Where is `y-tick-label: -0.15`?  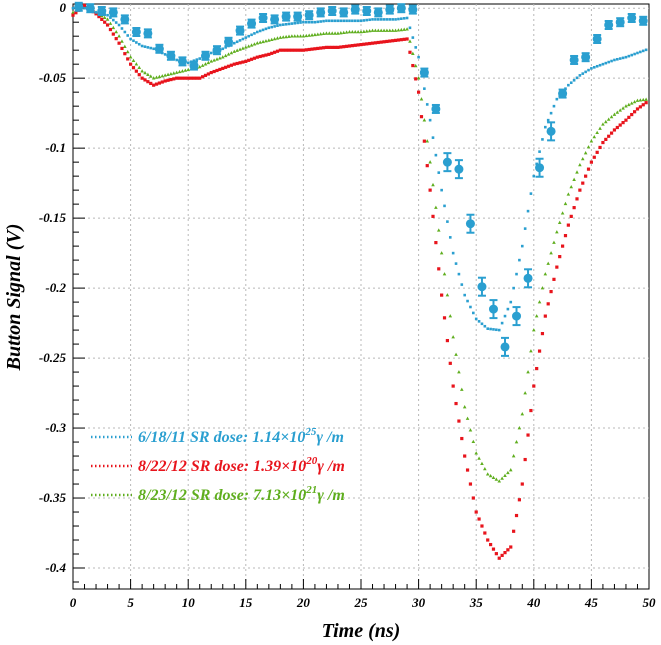 y-tick-label: -0.15 is located at coordinates (53, 217).